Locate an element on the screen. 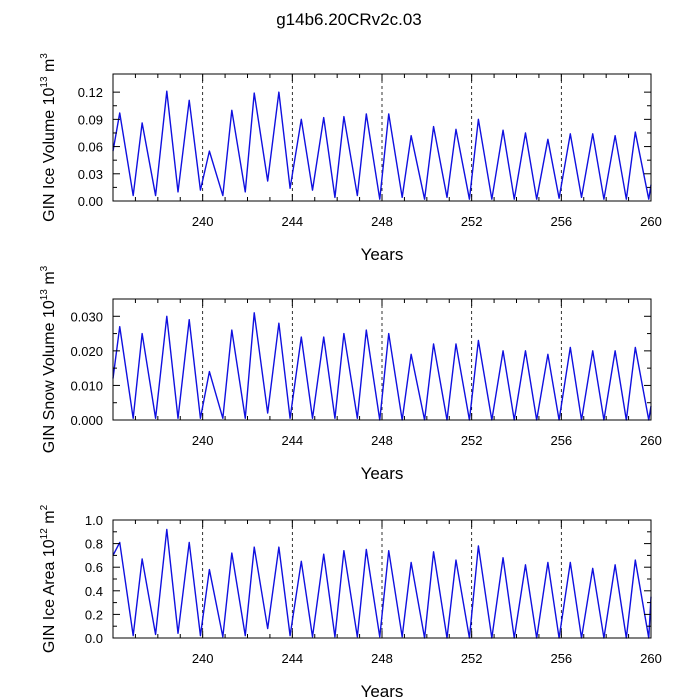 The image size is (699, 700). y-tick-label: 0.2 is located at coordinates (94, 614).